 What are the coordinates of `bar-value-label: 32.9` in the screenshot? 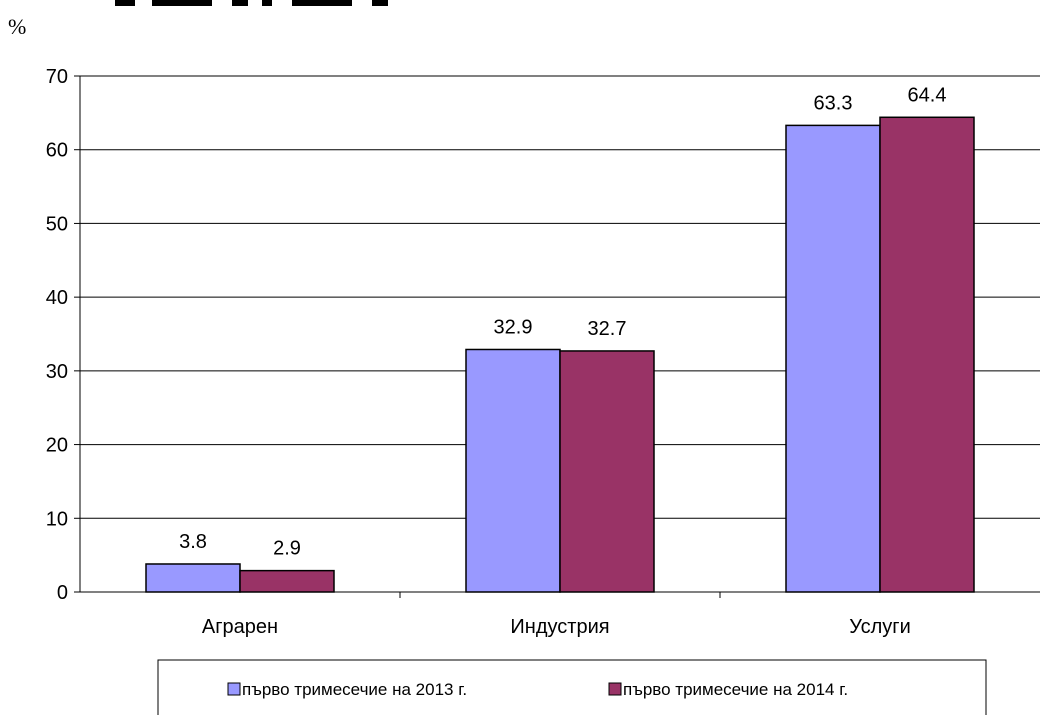 It's located at (513, 327).